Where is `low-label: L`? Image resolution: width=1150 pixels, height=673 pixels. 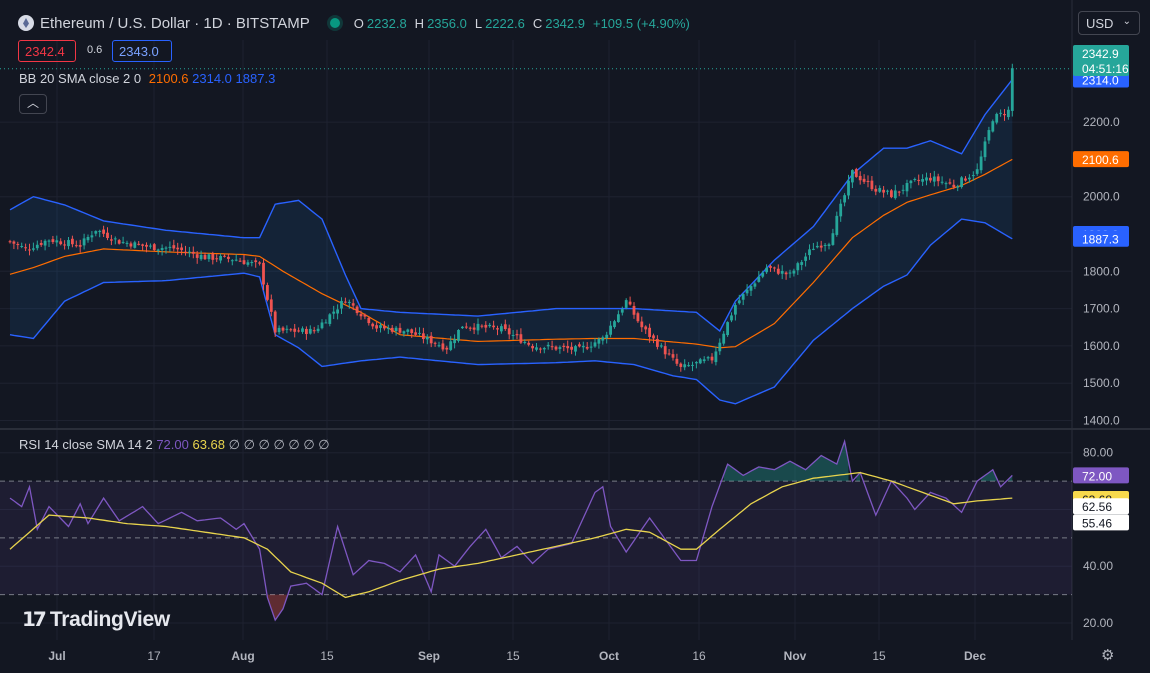 low-label: L is located at coordinates (478, 23).